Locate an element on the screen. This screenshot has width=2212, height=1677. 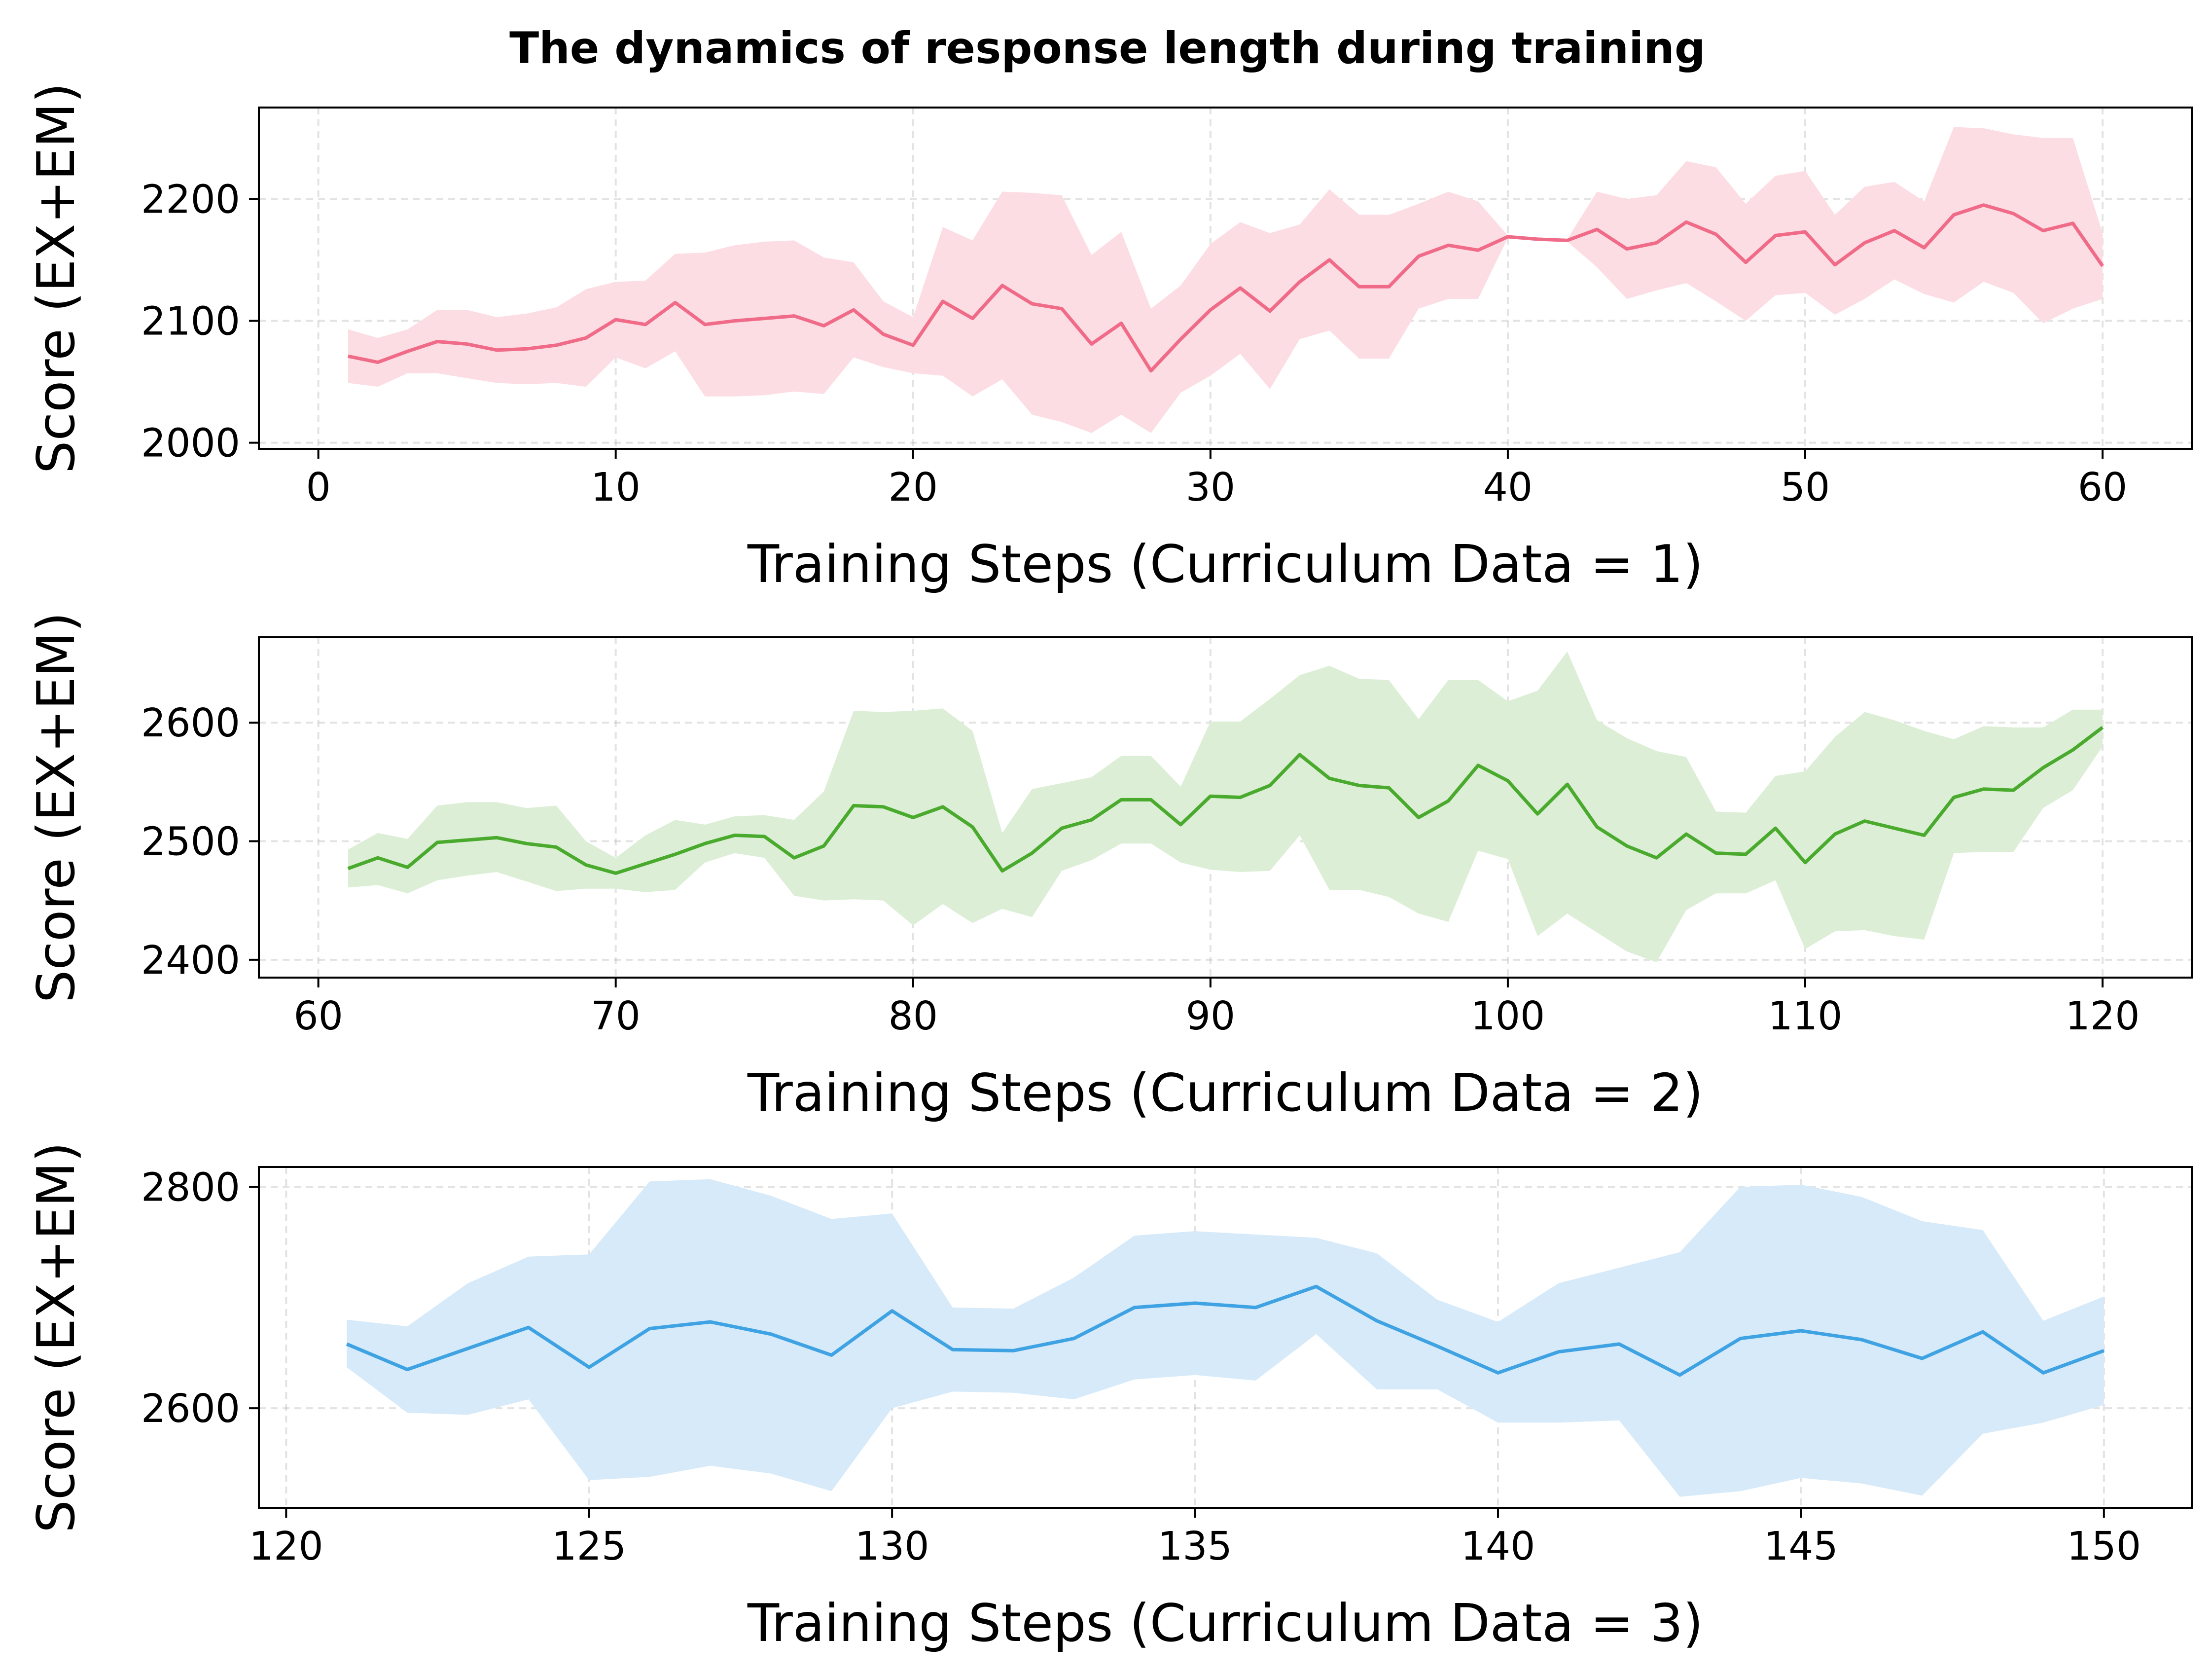
subplot-1-variance-band is located at coordinates (1225, 280).